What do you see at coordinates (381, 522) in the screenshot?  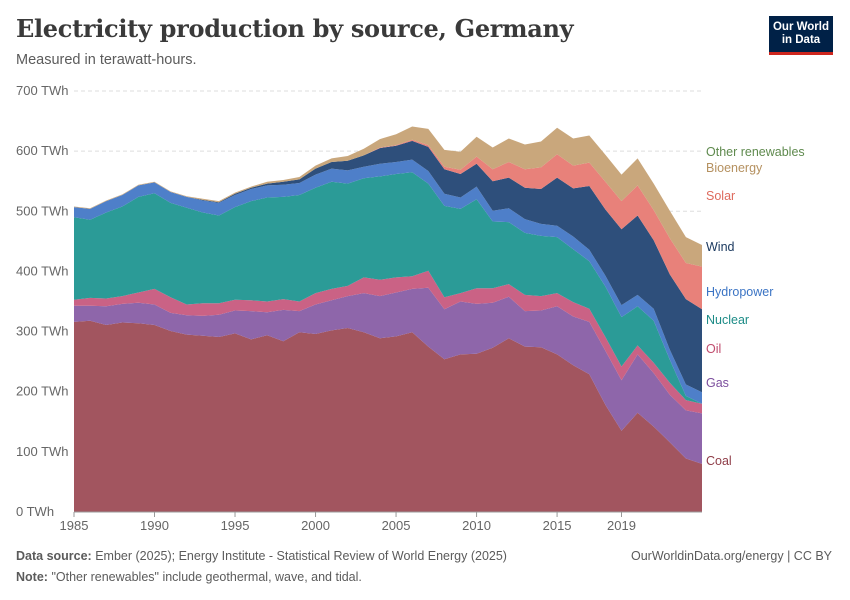 I see `x-axis: 1985 1990 1995 2000 2005 2010 2015 2019` at bounding box center [381, 522].